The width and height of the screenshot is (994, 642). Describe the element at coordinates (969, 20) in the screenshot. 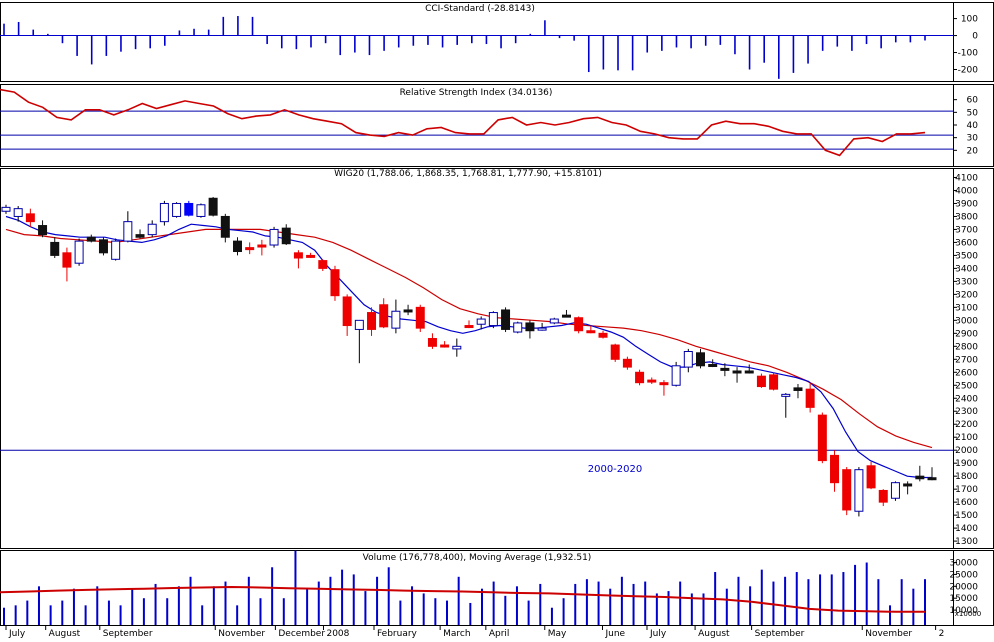

I see `cci-axis-tick-label: 100` at that location.